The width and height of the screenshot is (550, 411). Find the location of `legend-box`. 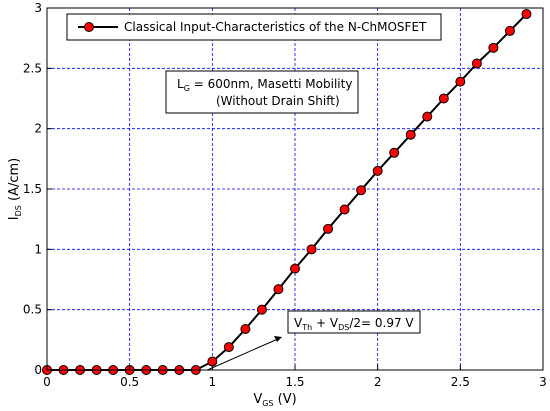

legend-box is located at coordinates (254, 27).